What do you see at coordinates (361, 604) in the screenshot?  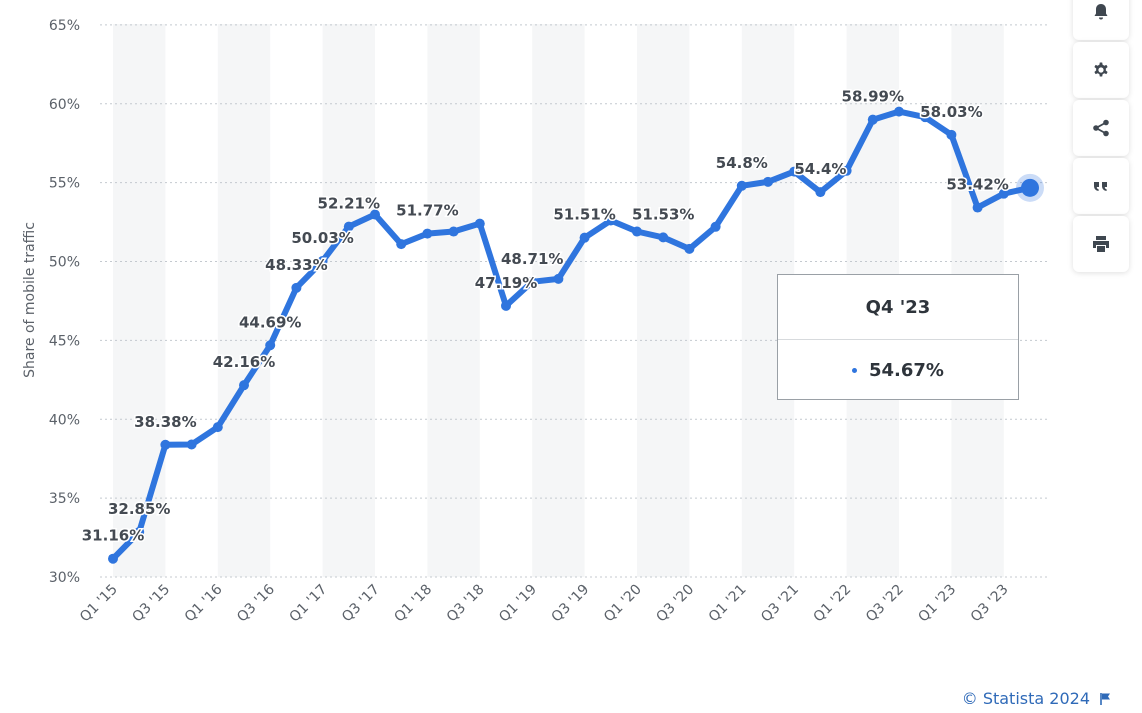 I see `x-tick-label: Q3 '17` at bounding box center [361, 604].